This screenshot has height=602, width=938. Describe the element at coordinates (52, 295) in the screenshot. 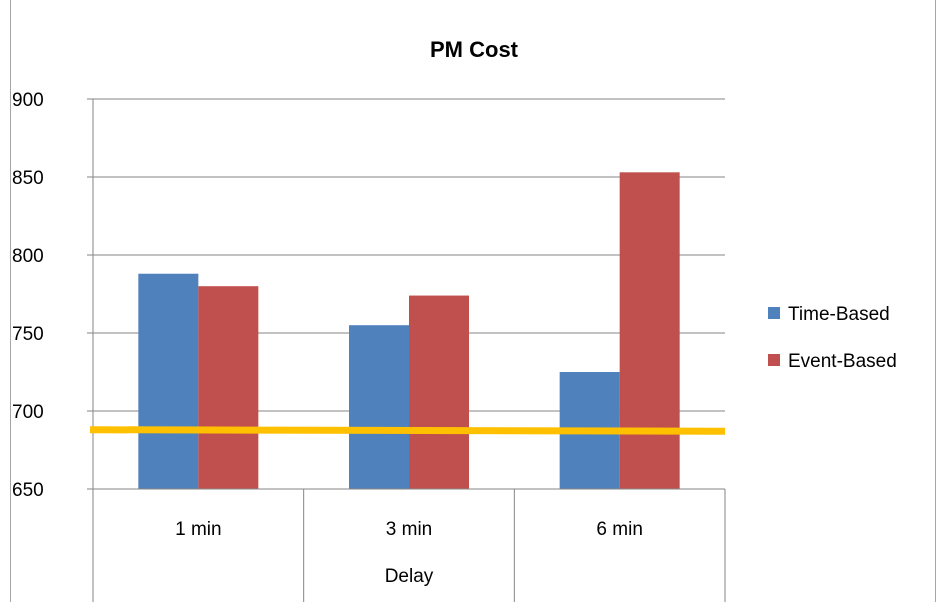

I see `y-axis-ticks: 650 700 750 800 850 900` at that location.